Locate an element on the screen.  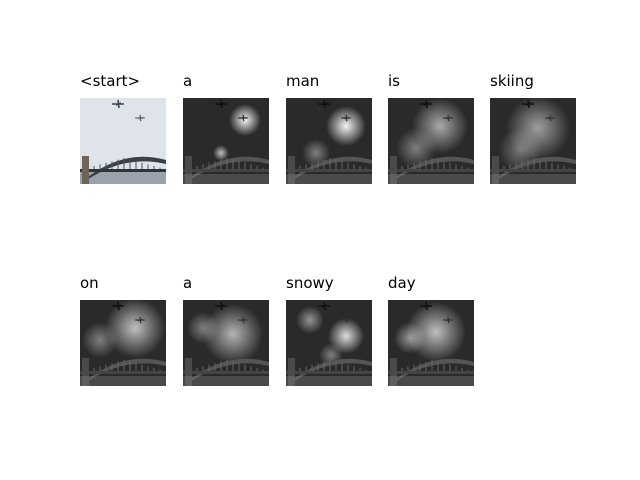
attention-panel: day is located at coordinates (431, 331).